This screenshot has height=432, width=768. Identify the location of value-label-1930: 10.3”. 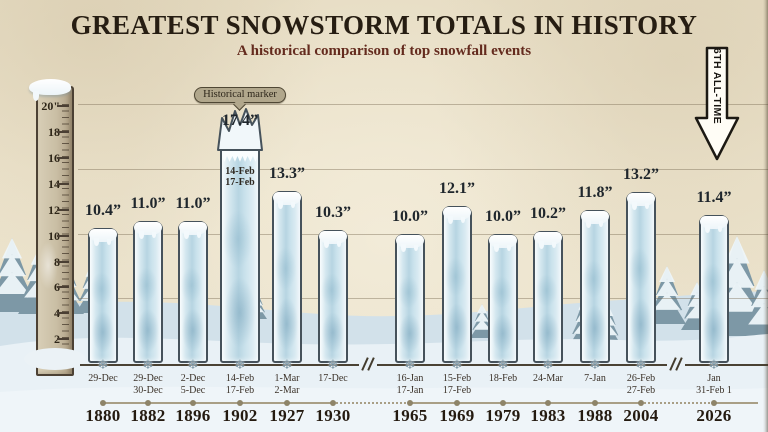
(333, 212).